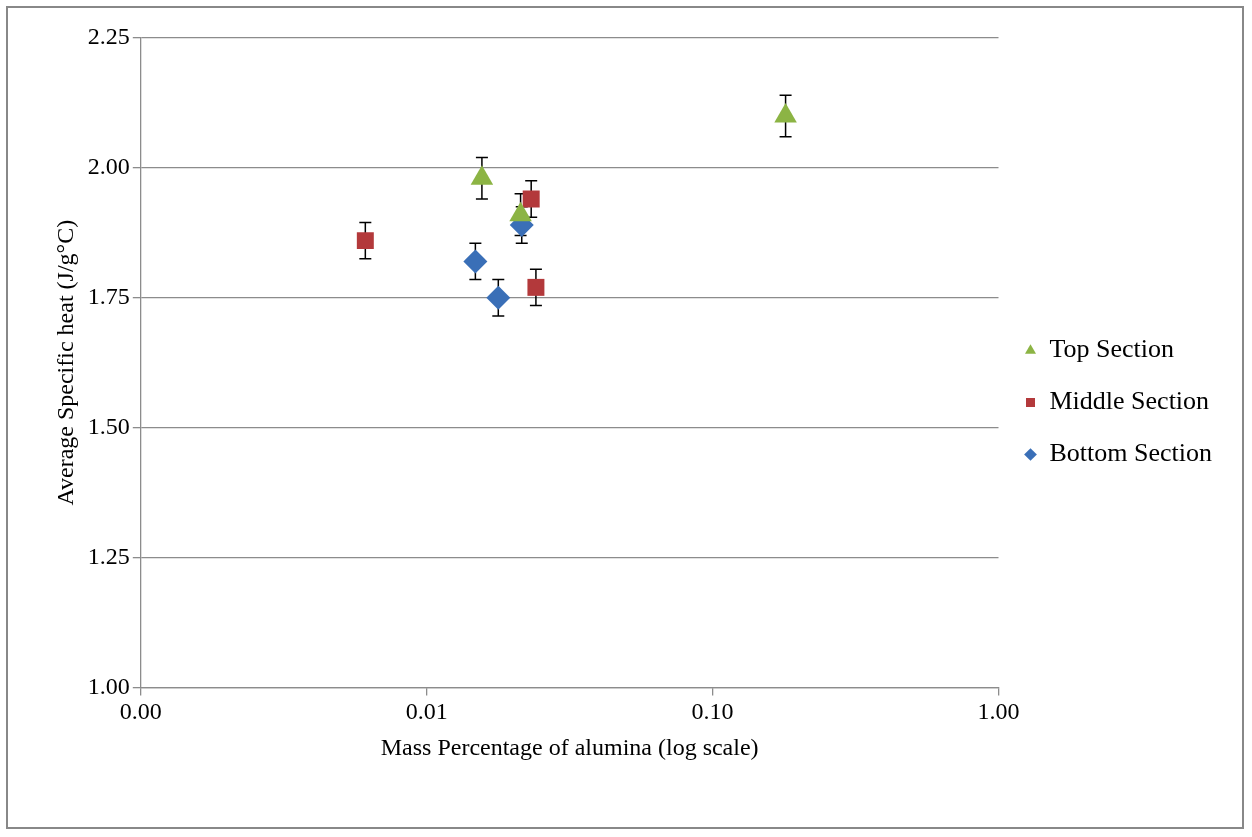  I want to click on x-tick-label: 0.00, so click(140, 711).